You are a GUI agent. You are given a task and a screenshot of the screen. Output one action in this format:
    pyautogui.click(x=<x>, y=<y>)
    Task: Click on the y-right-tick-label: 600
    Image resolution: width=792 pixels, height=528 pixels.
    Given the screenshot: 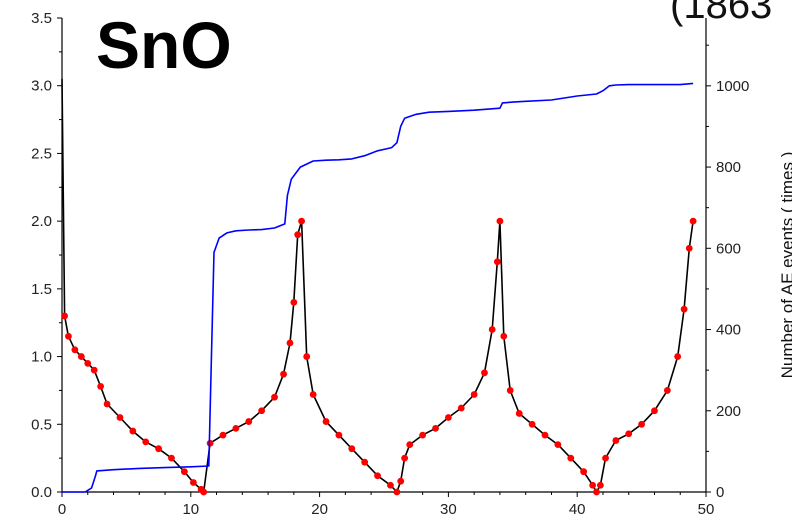 What is the action you would take?
    pyautogui.click(x=728, y=248)
    